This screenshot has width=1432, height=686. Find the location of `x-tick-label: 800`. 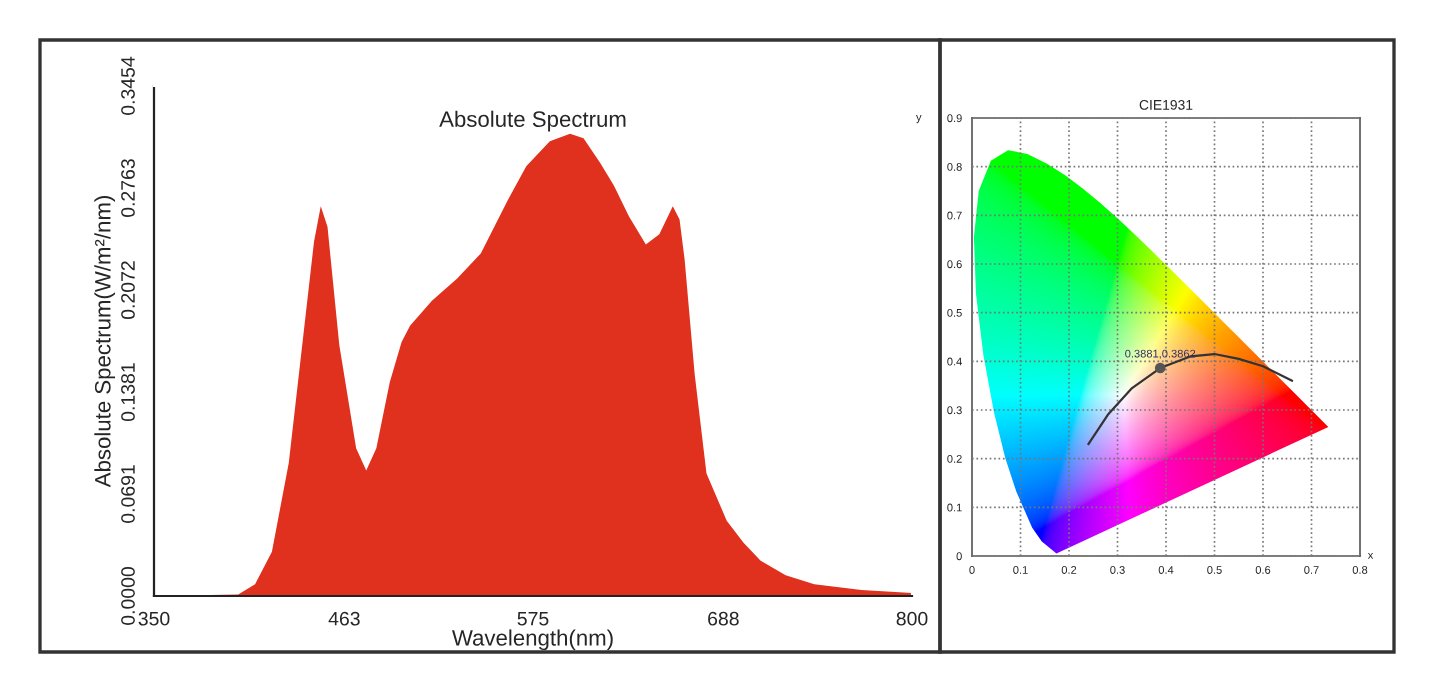

x-tick-label: 800 is located at coordinates (912, 618).